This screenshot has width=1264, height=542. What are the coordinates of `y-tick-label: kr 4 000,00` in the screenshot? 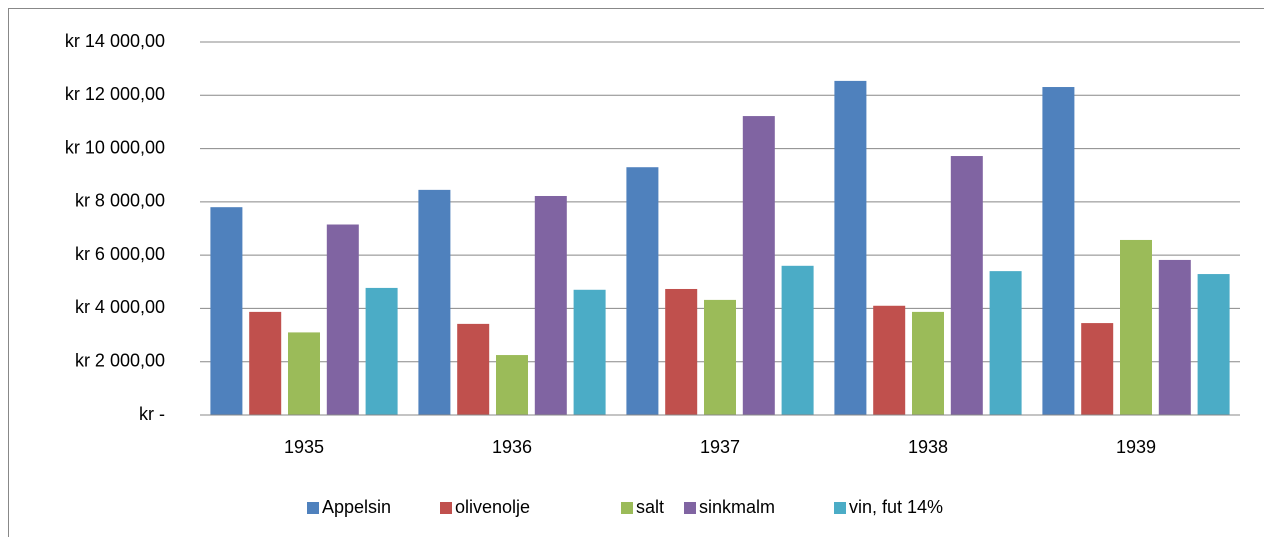 It's located at (120, 307).